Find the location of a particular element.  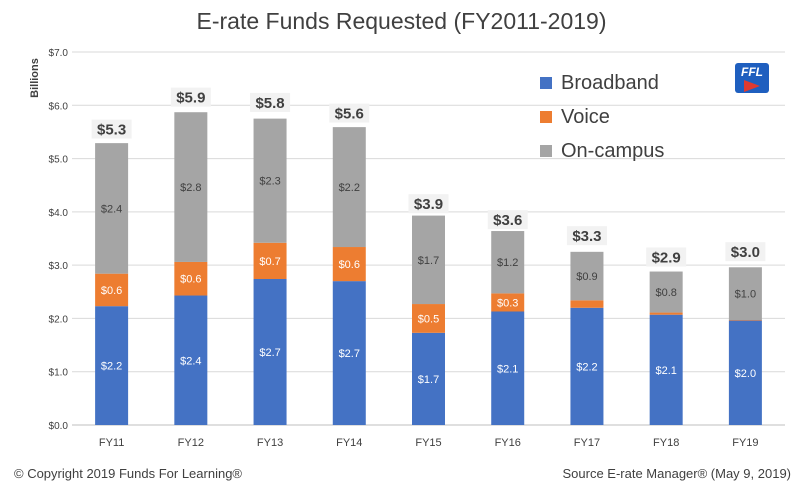

data-label: $0.3 is located at coordinates (507, 303).